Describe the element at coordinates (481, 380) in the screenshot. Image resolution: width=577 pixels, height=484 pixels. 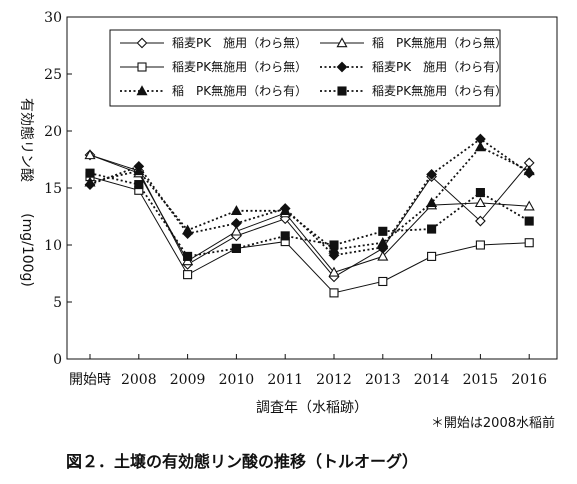
I see `x-tick-label: 2015` at that location.